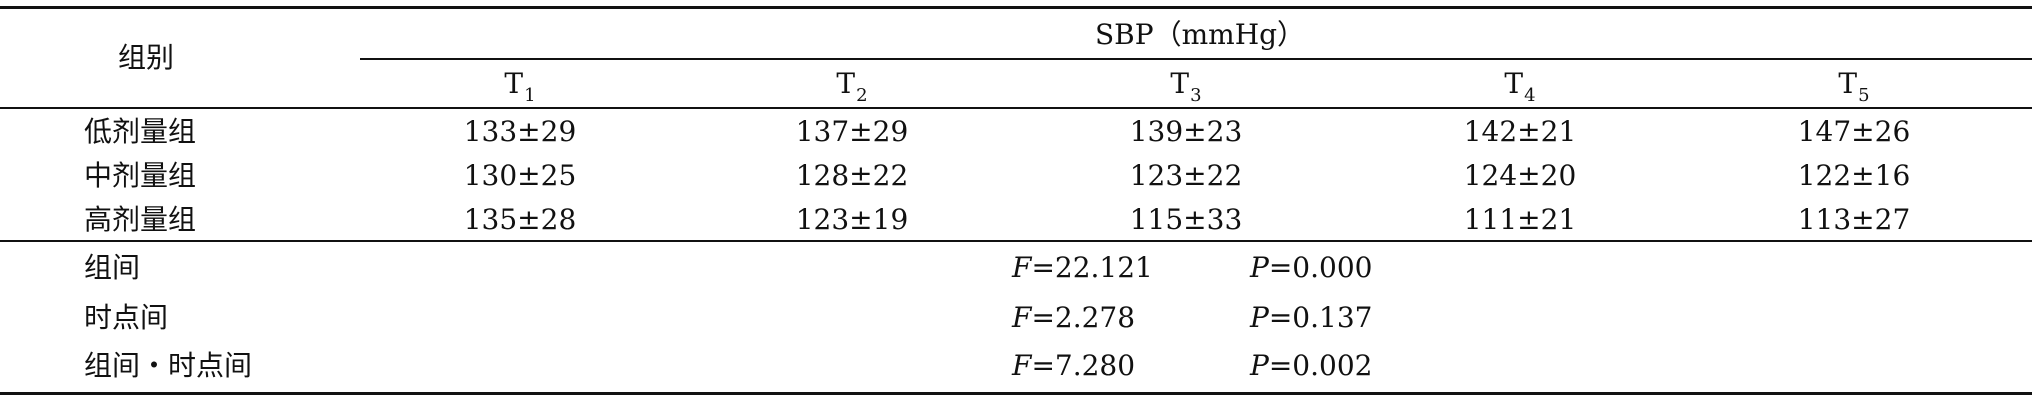 The width and height of the screenshot is (2032, 400). Describe the element at coordinates (1520, 219) in the screenshot. I see `value-cell: 111±21` at that location.